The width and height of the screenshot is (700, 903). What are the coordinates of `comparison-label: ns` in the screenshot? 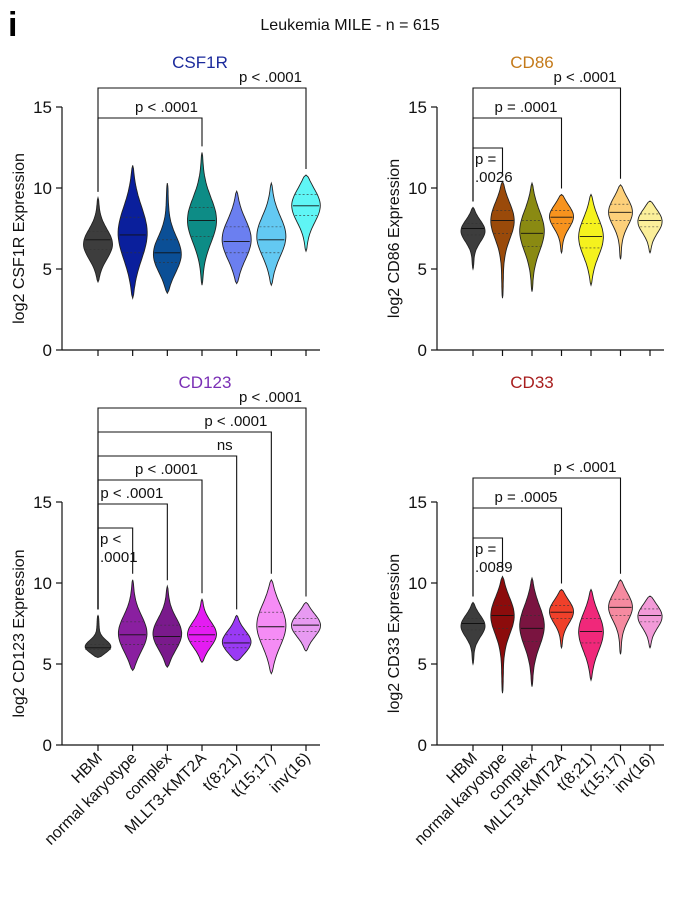 It's located at (225, 445).